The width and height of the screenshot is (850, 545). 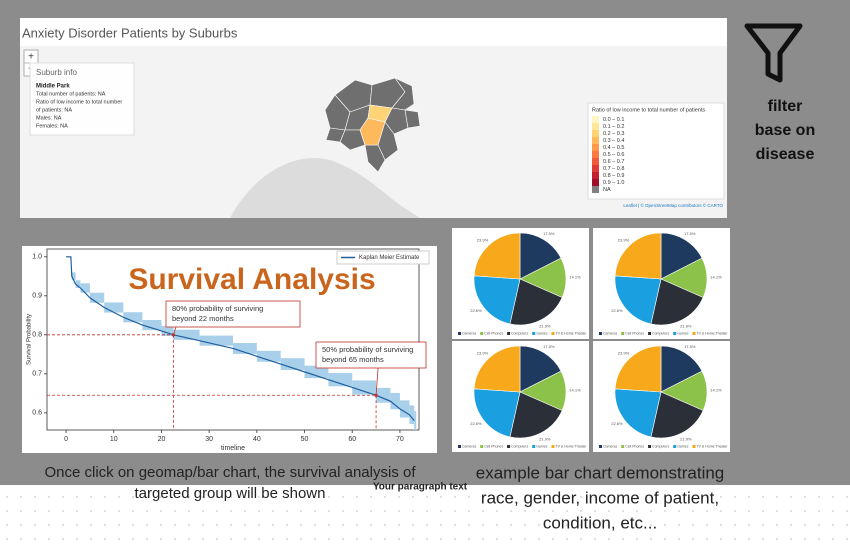 What do you see at coordinates (779, 93) in the screenshot?
I see `filter-block: filter base on disease` at bounding box center [779, 93].